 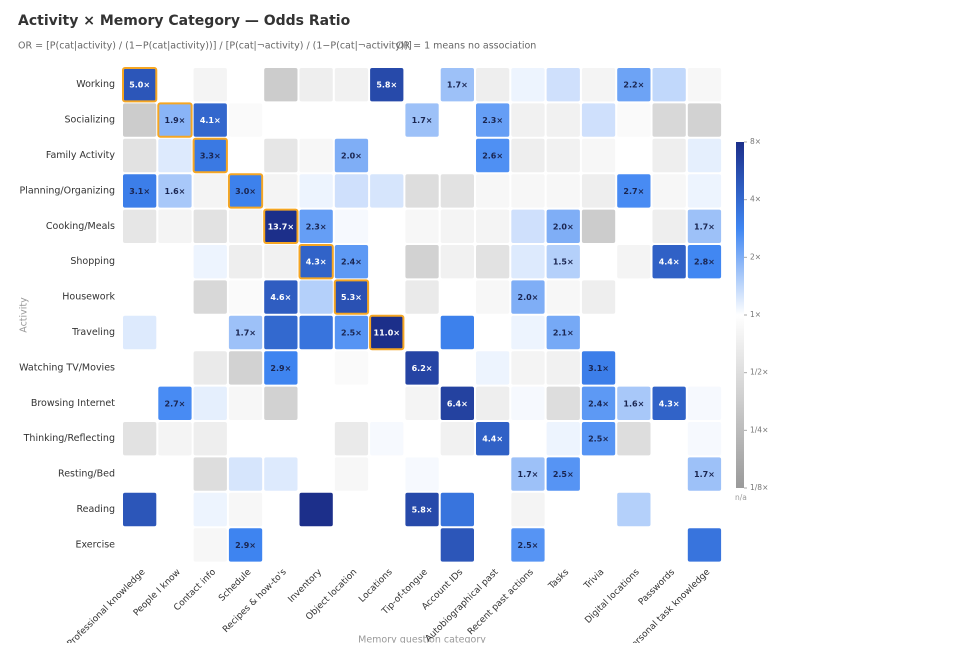 What do you see at coordinates (563, 226) in the screenshot?
I see `cell-label: 2.0×` at bounding box center [563, 226].